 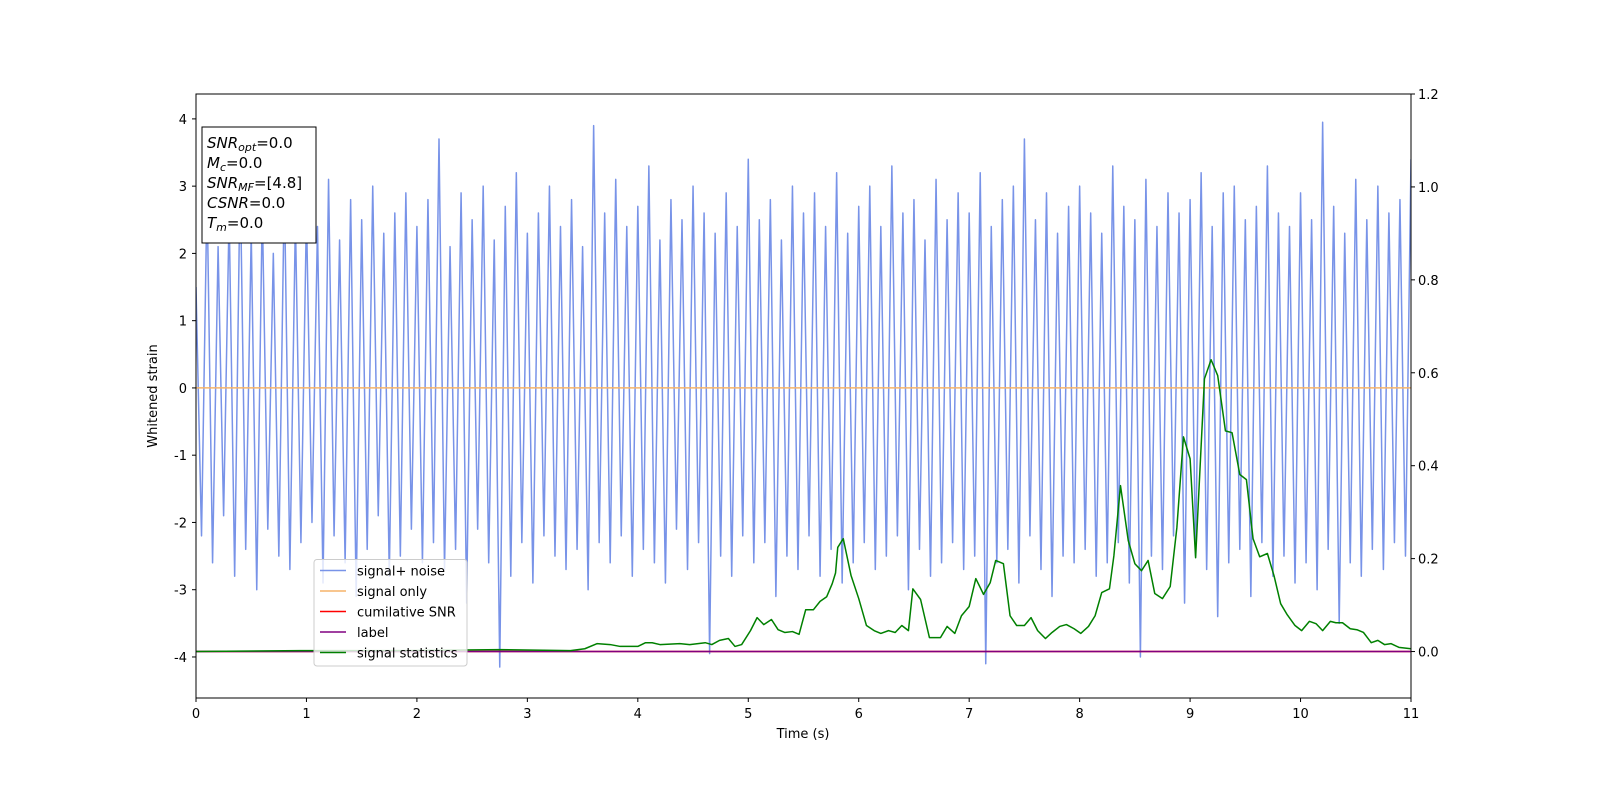 What do you see at coordinates (1079, 714) in the screenshot?
I see `x-tick-label: 8` at bounding box center [1079, 714].